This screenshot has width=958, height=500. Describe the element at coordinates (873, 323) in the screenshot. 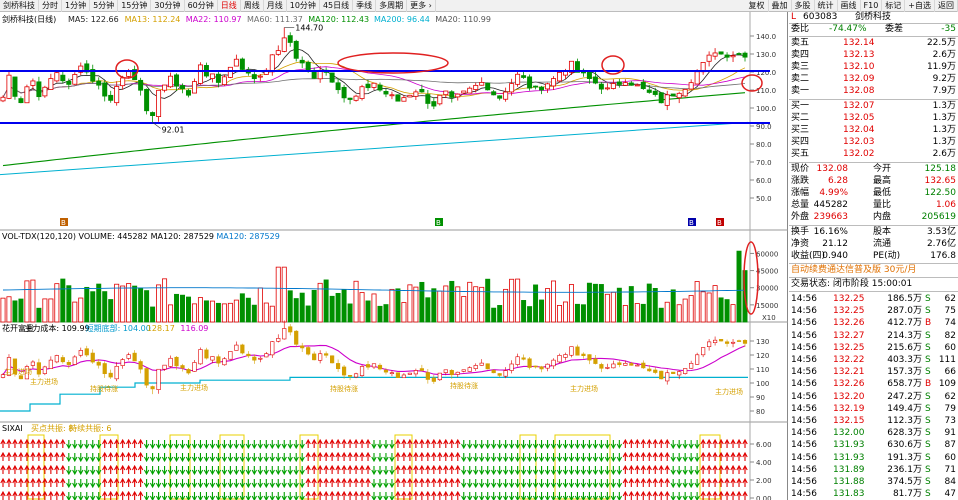

I see `tick-row: 14:56 132.26 412.7万 B 74` at that location.